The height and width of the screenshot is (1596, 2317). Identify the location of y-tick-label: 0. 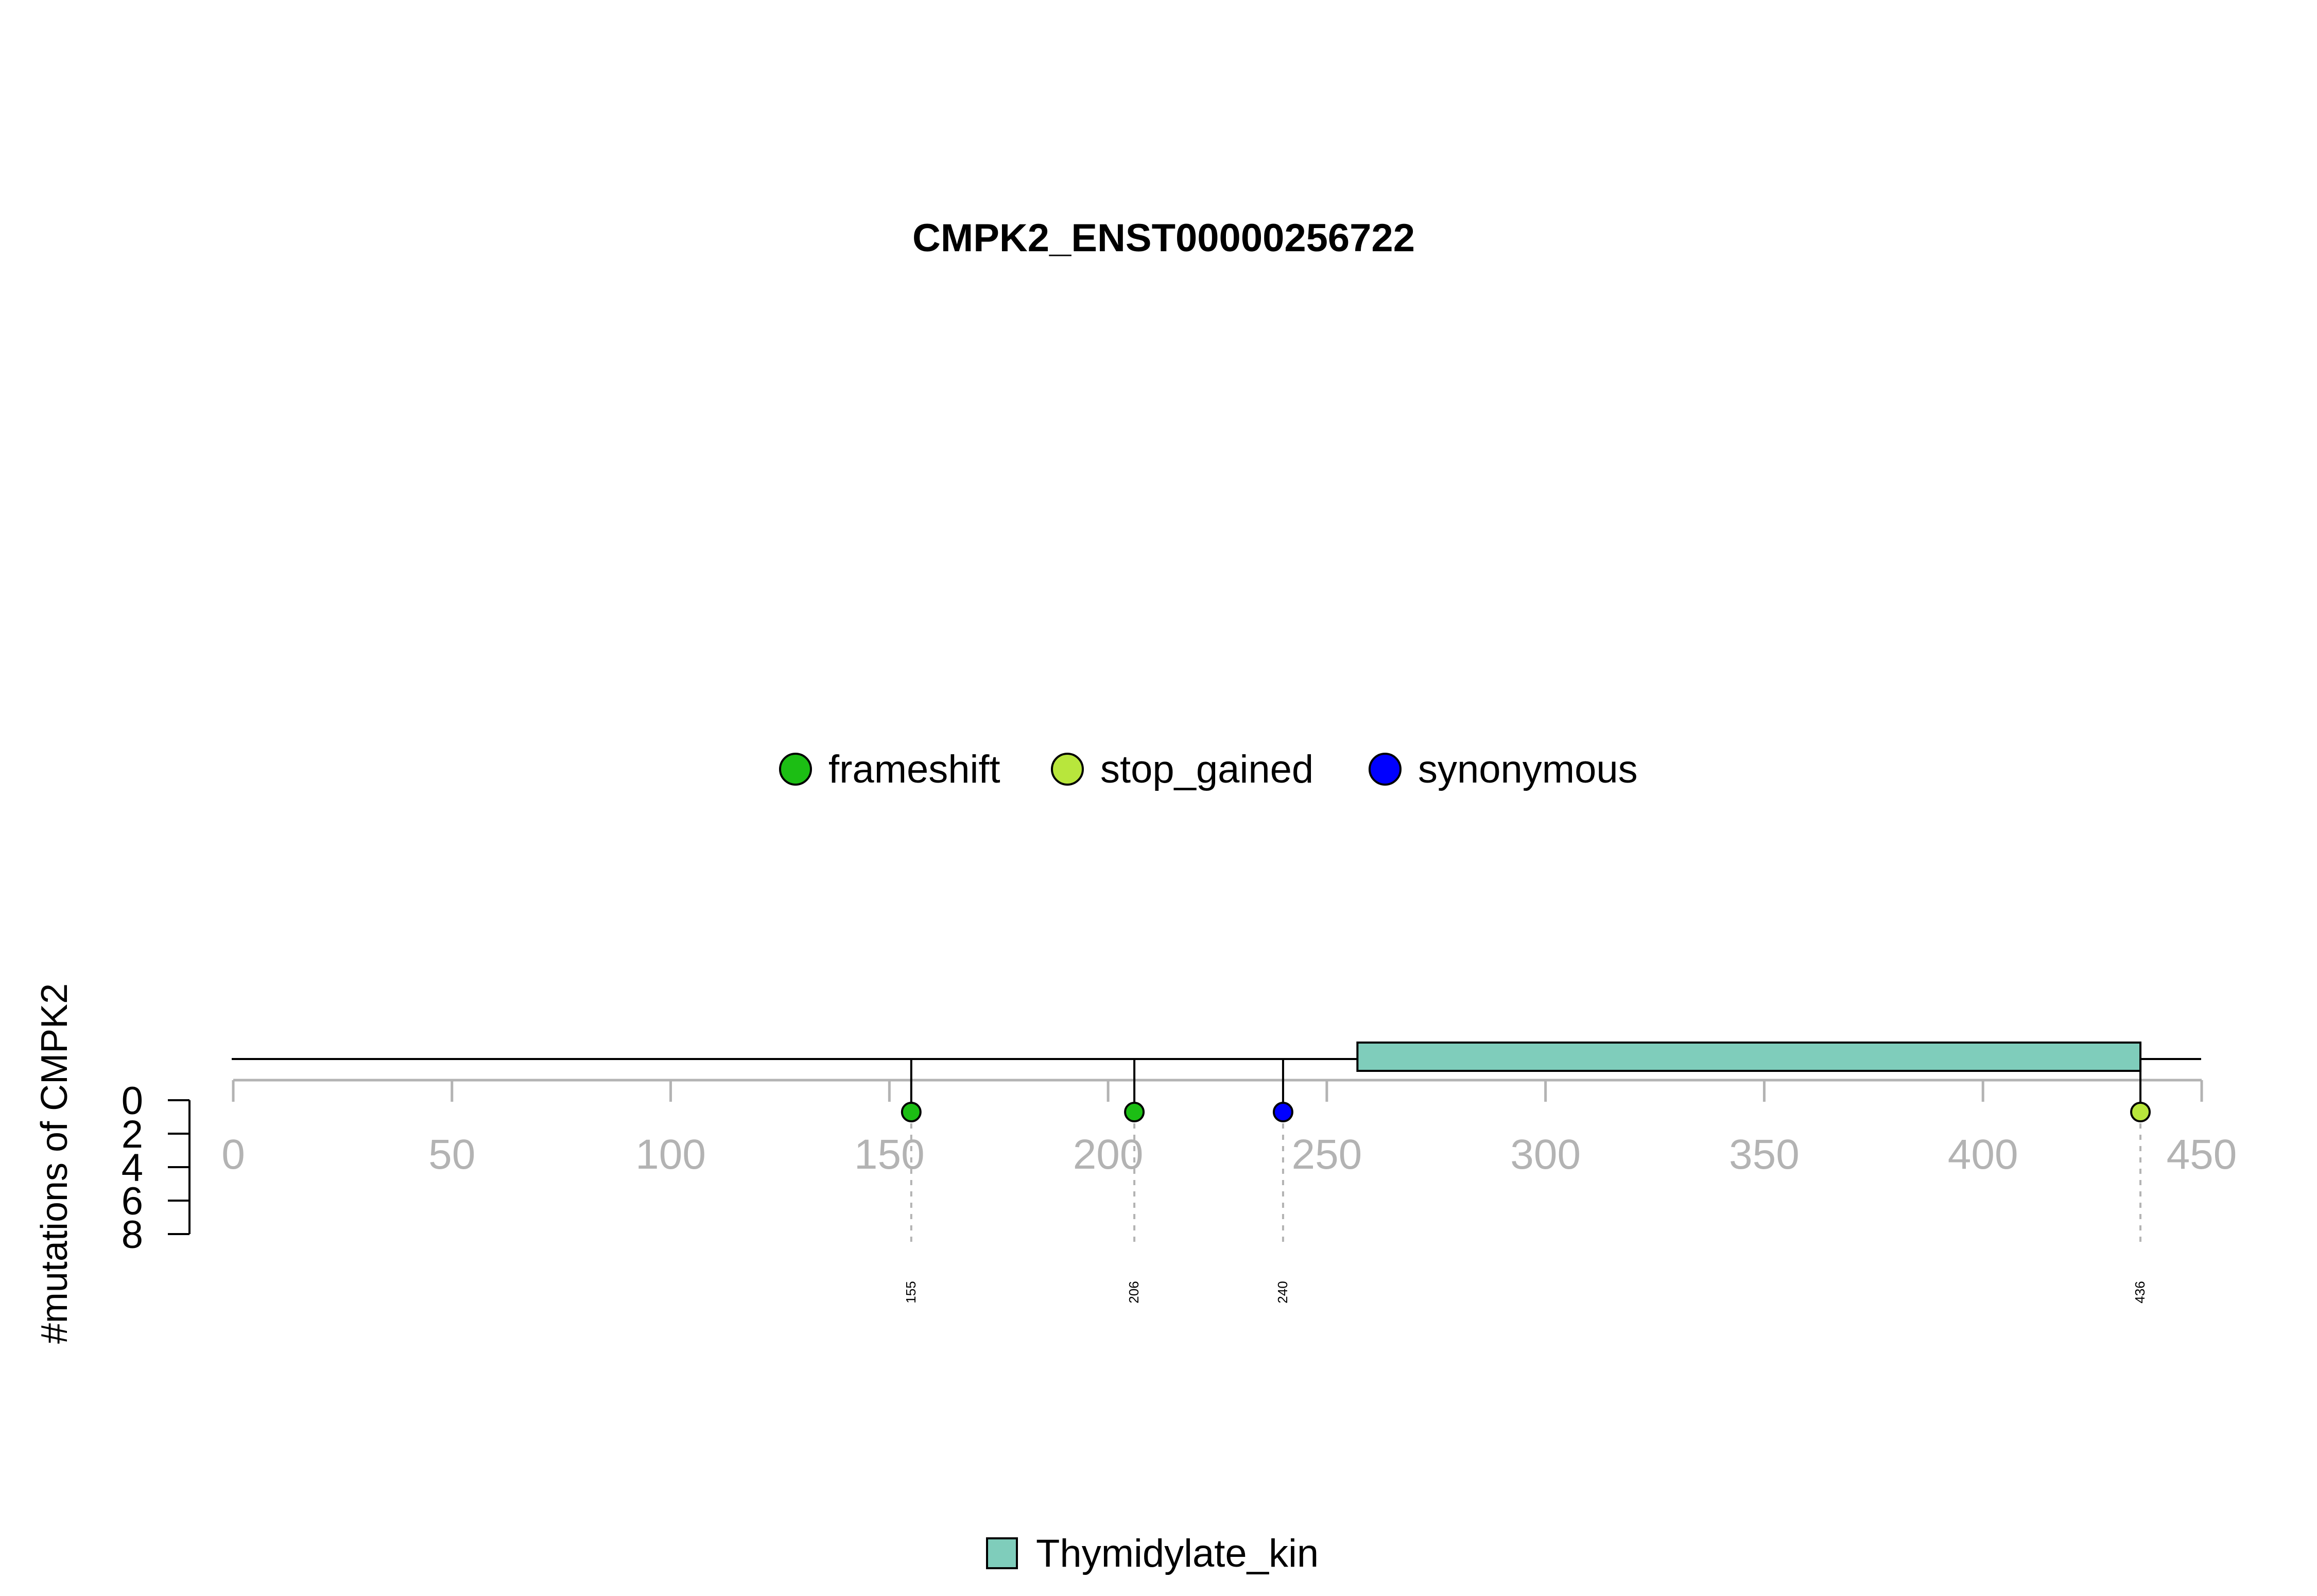
(132, 1101).